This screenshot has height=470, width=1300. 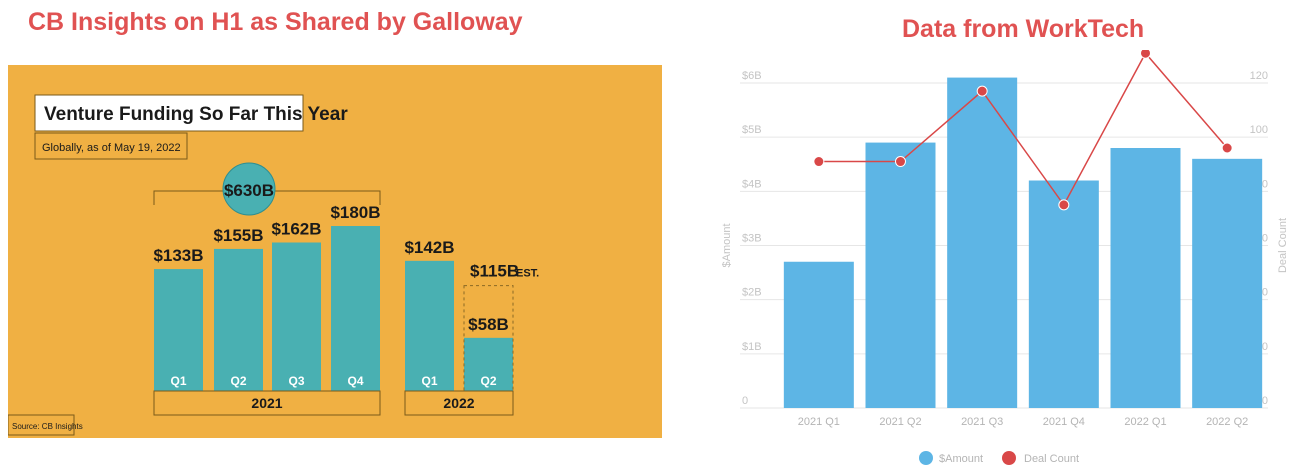 What do you see at coordinates (1064, 422) in the screenshot?
I see `right-x-tick-label: 2021 Q4` at bounding box center [1064, 422].